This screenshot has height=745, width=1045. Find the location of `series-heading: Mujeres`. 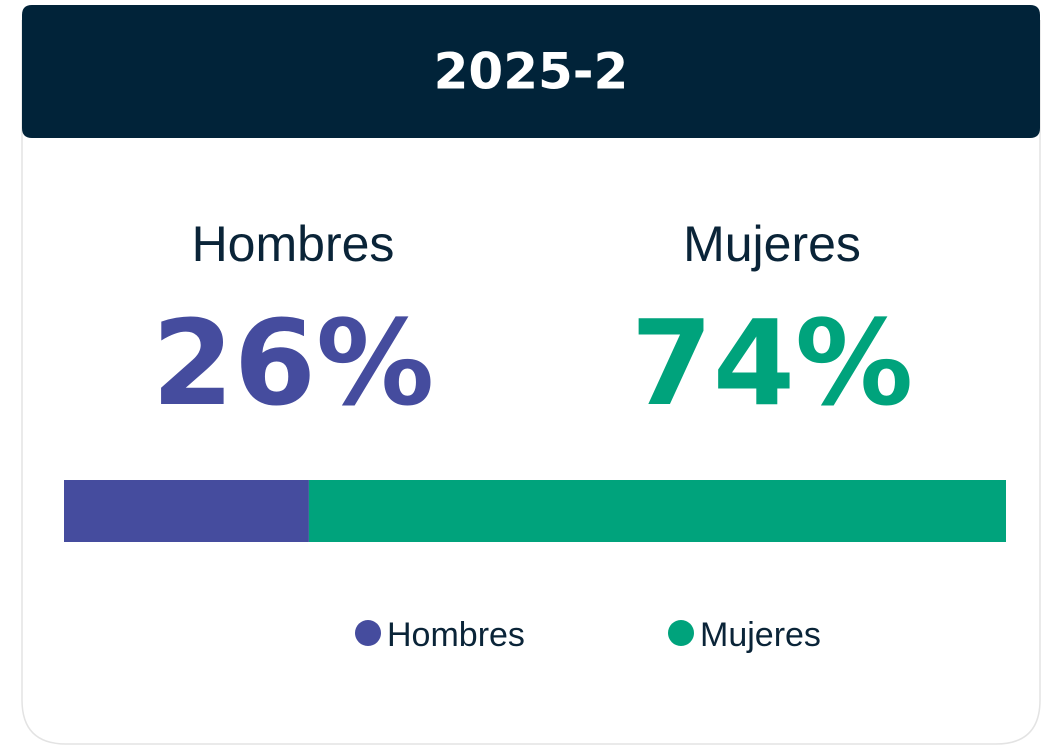

series-heading: Mujeres is located at coordinates (772, 244).